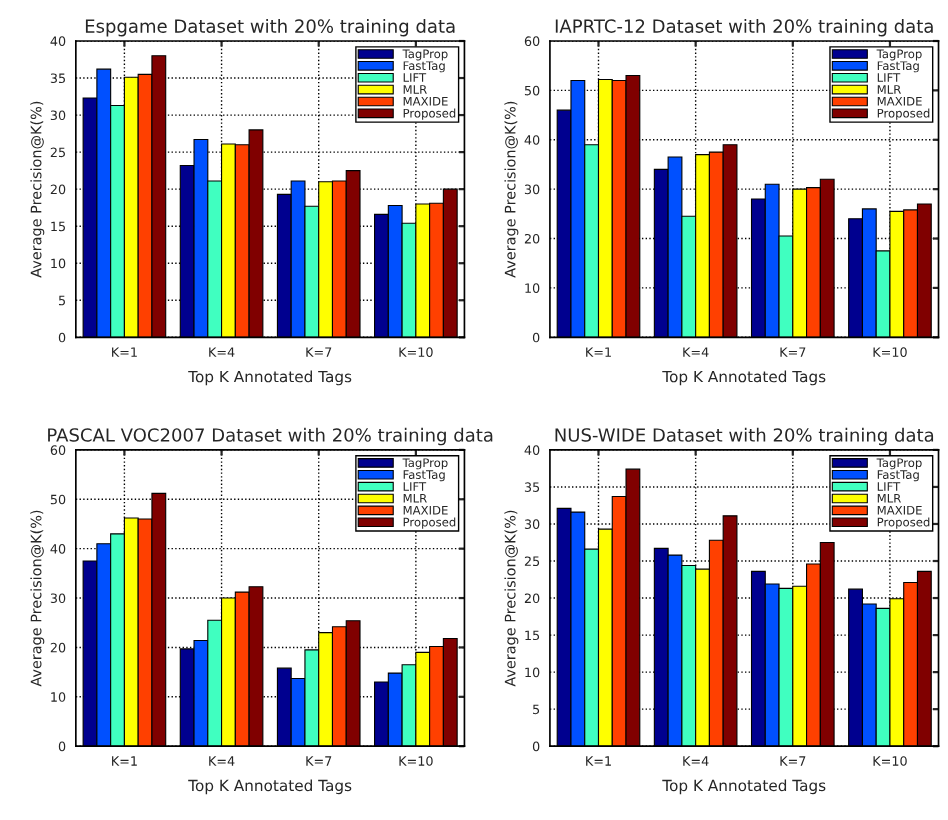 This screenshot has height=820, width=948. What do you see at coordinates (744, 27) in the screenshot?
I see `chart-title: IAPRTC-12 Dataset with 20% training data` at bounding box center [744, 27].